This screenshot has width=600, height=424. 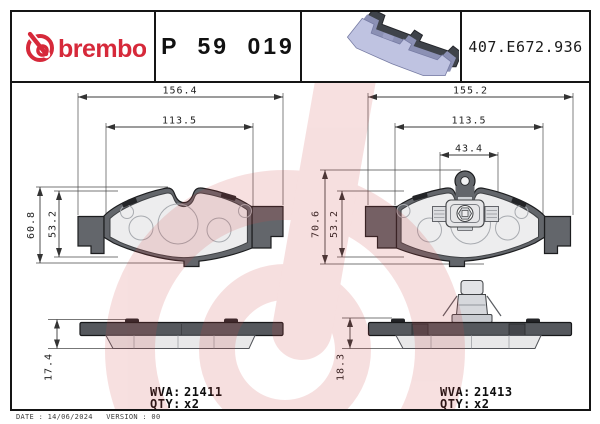 What do you see at coordinates (468, 121) in the screenshot?
I see `right-dim-width-inner: 113.5` at bounding box center [468, 121].